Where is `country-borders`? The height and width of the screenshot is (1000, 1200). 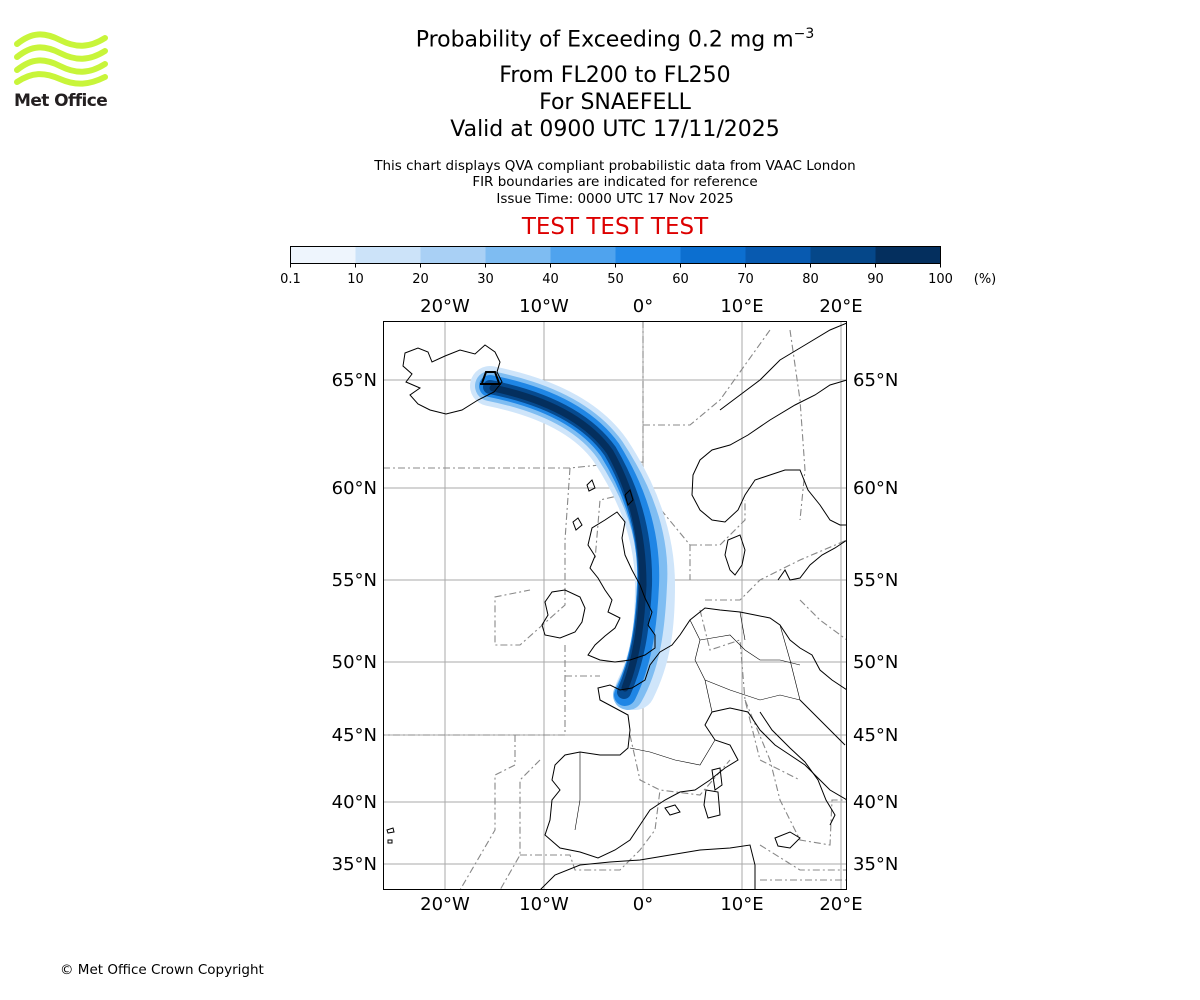
country-borders is located at coordinates (687, 721).